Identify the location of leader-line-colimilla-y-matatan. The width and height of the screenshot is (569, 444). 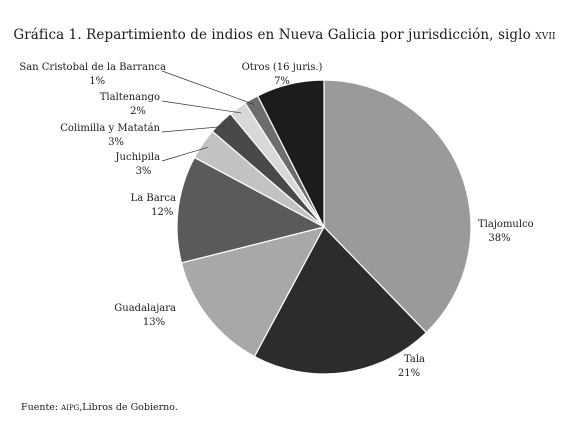
(193, 129).